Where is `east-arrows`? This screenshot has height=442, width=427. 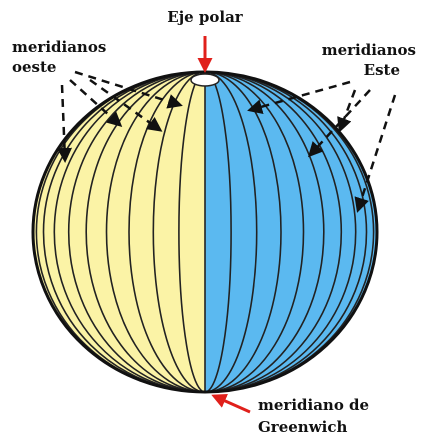 east-arrows is located at coordinates (322, 146).